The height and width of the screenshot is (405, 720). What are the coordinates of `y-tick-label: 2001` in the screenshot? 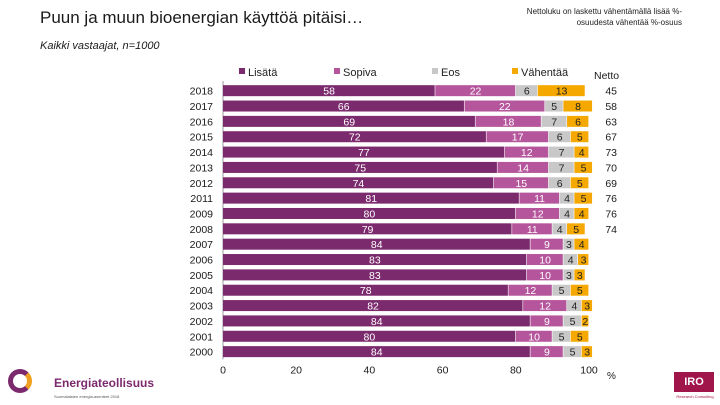 It's located at (202, 337).